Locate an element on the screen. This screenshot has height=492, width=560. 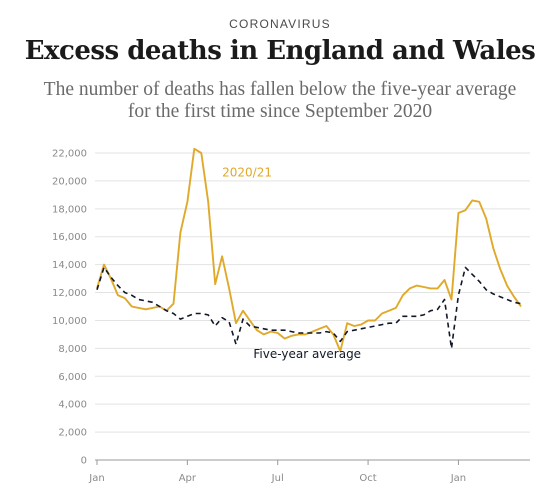
chart-title: Excess deaths in England and Wales is located at coordinates (280, 51).